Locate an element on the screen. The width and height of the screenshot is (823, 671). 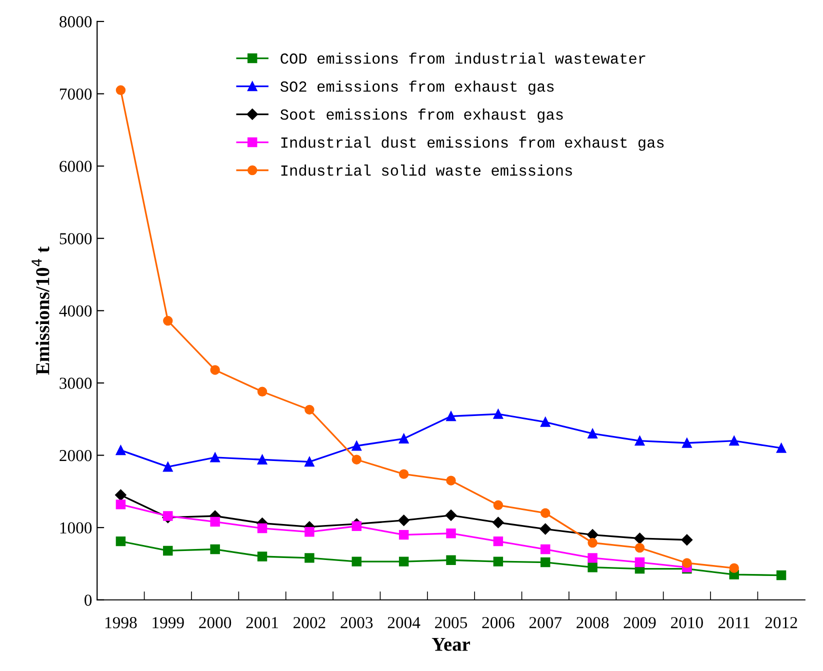
x-tick-label: 2005 is located at coordinates (451, 622).